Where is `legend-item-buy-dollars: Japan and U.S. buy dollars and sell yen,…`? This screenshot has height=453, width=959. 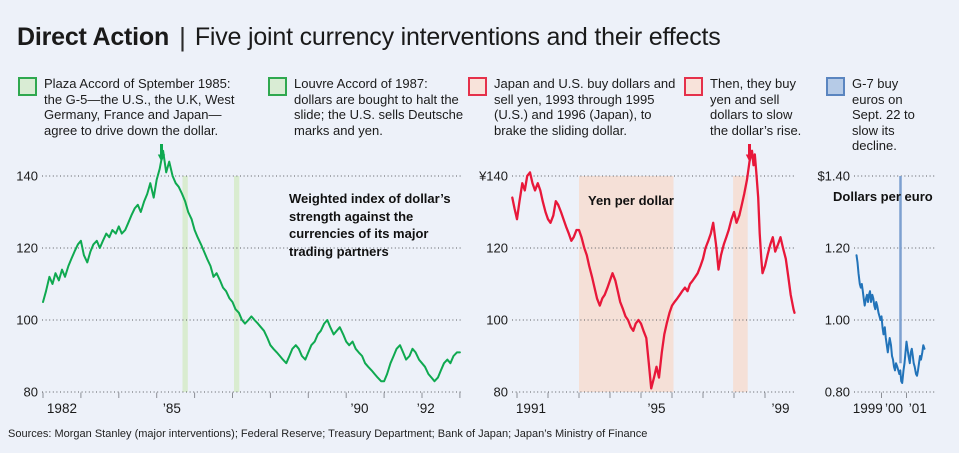 legend-item-buy-dollars: Japan and U.S. buy dollars and sell yen,… is located at coordinates (576, 107).